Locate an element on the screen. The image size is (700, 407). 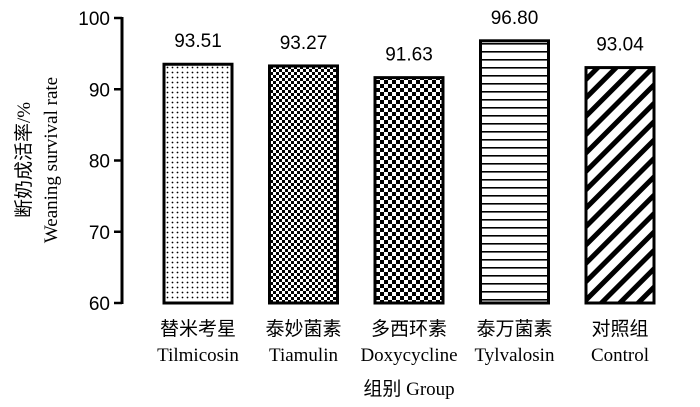
value-label: 91.63 is located at coordinates (409, 55).